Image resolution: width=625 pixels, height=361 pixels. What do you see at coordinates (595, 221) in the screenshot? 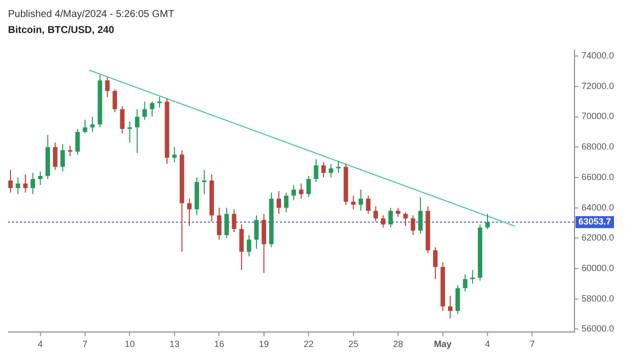
I see `ref-line-label: 63053.7` at bounding box center [595, 221].